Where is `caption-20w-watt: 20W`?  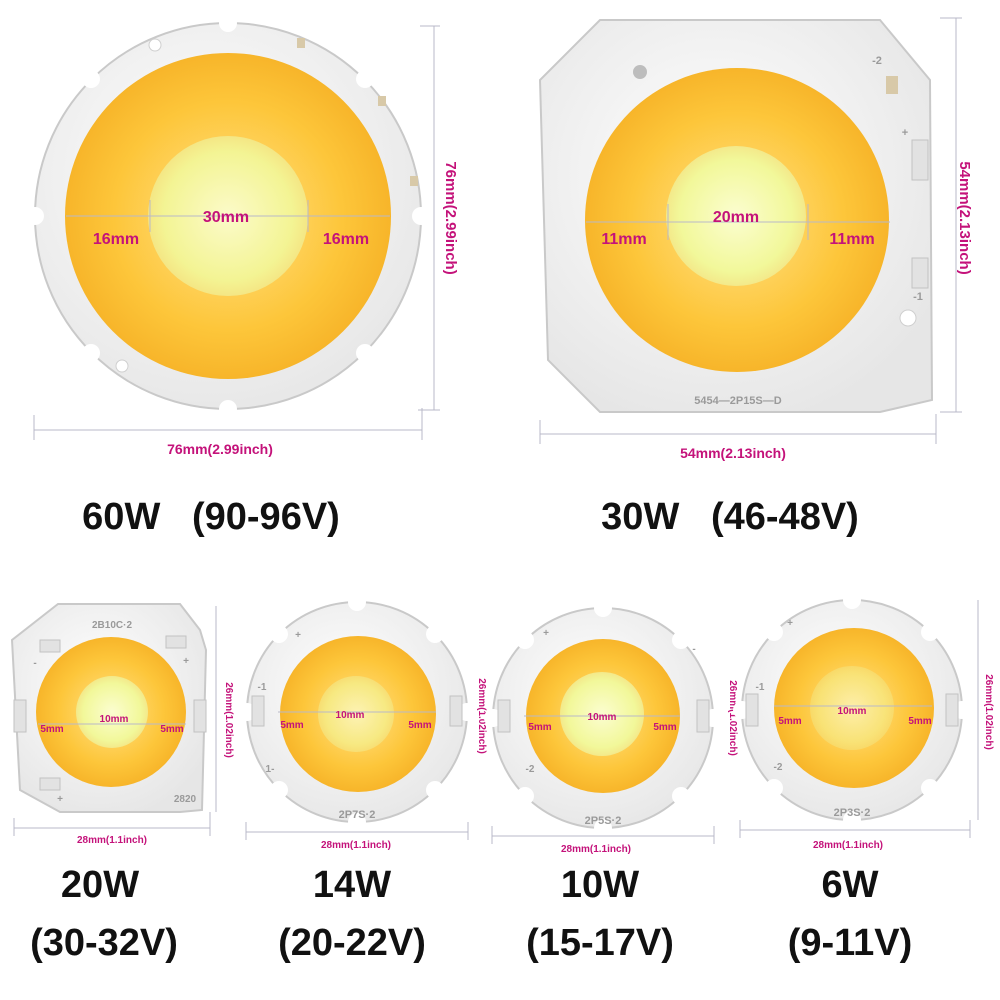 caption-20w-watt: 20W is located at coordinates (100, 885).